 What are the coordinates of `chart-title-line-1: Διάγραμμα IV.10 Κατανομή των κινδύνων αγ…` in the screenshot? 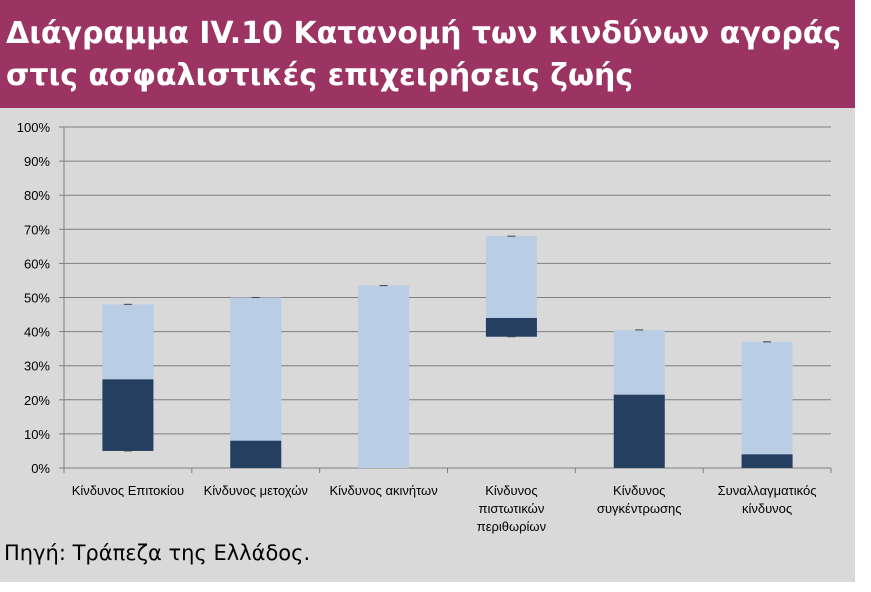 It's located at (424, 33).